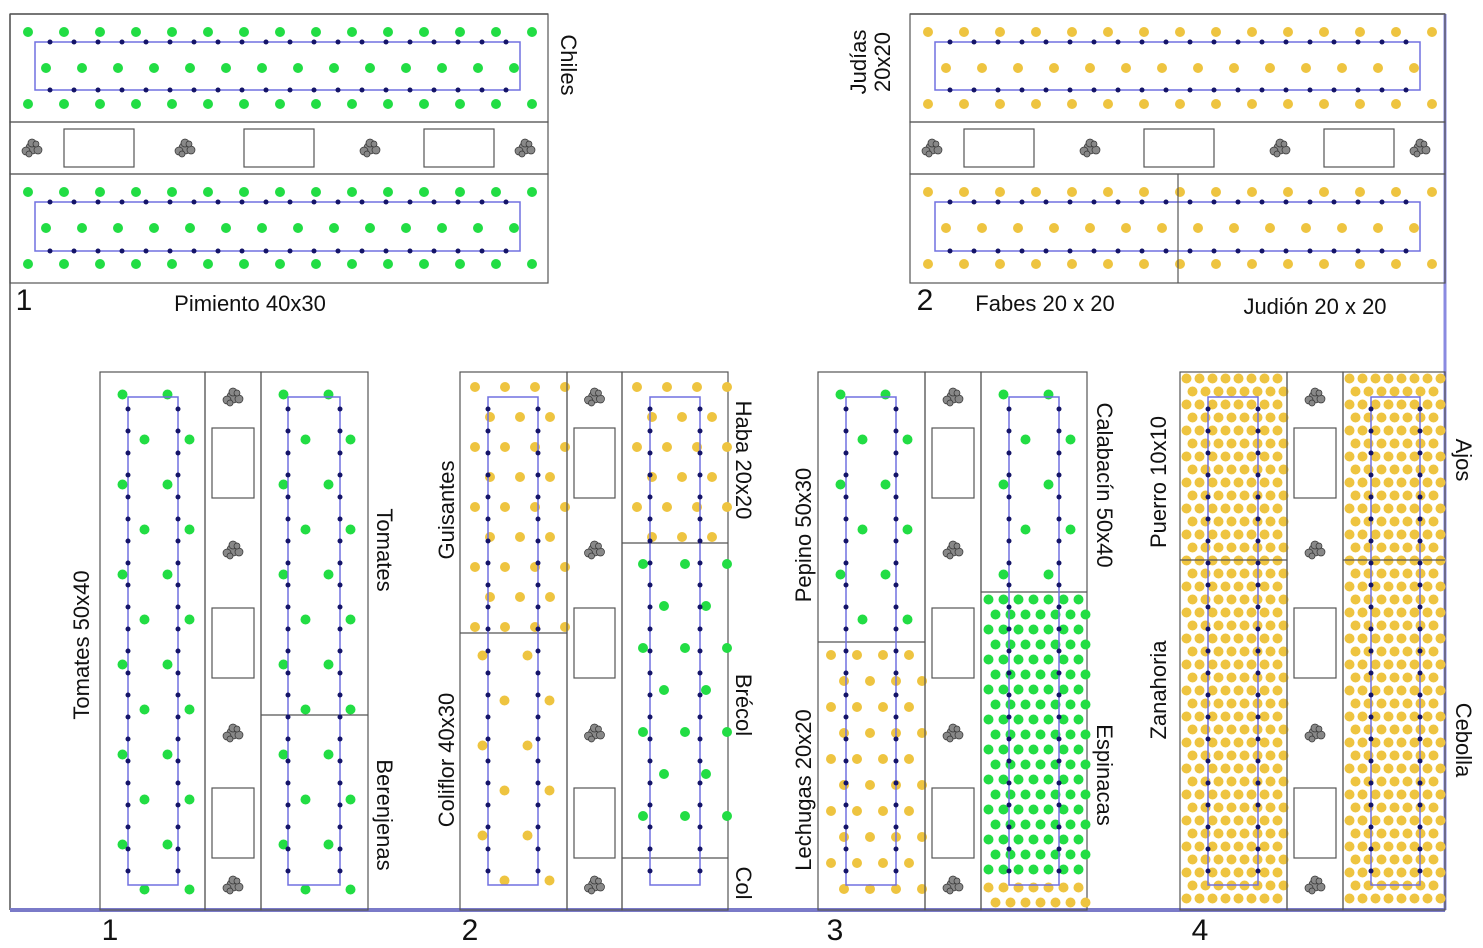 The width and height of the screenshot is (1483, 948). Describe the element at coordinates (81, 644) in the screenshot. I see `crop-label: Tomates 50x40` at that location.